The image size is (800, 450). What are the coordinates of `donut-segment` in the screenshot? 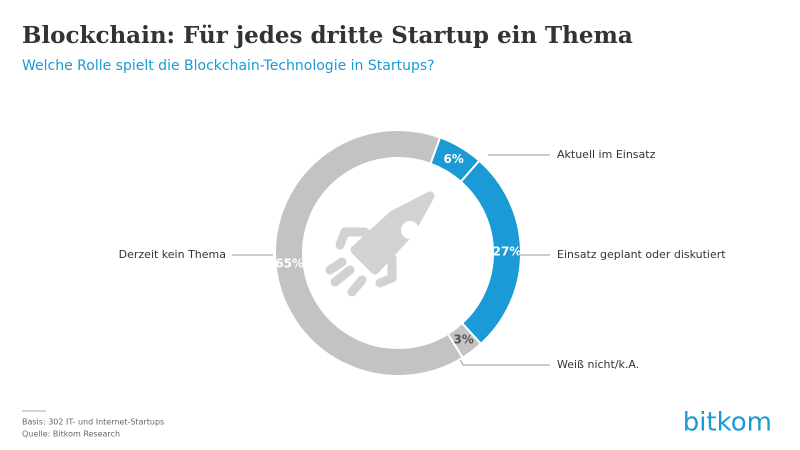 It's located at (369, 253).